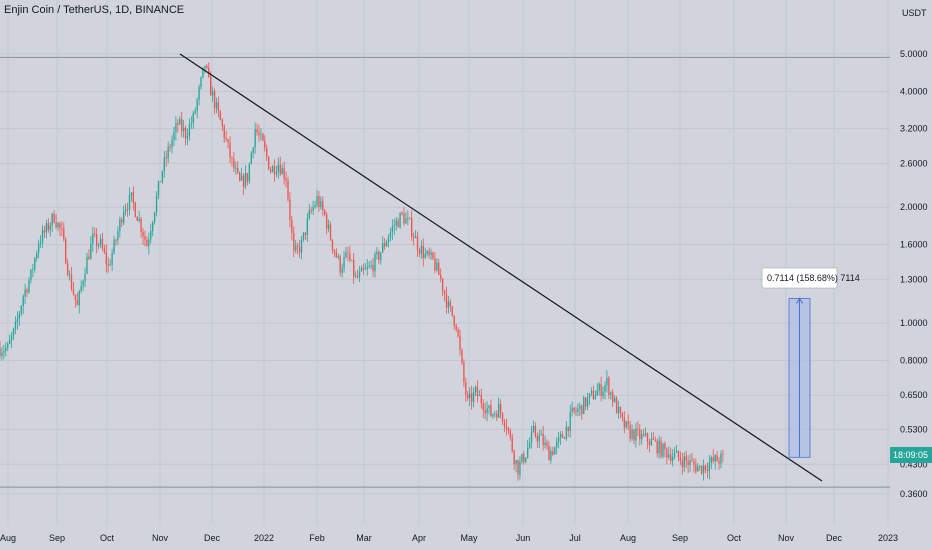 This screenshot has width=932, height=550. I want to click on measure-label: 0.7114 (158.68%) 7114, so click(813, 278).